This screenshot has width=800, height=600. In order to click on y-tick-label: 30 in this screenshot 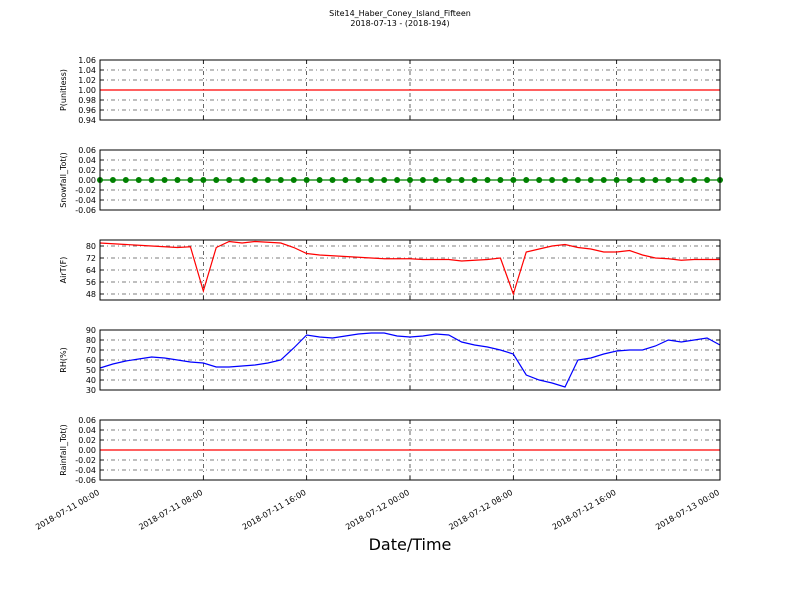, I will do `click(91, 390)`.